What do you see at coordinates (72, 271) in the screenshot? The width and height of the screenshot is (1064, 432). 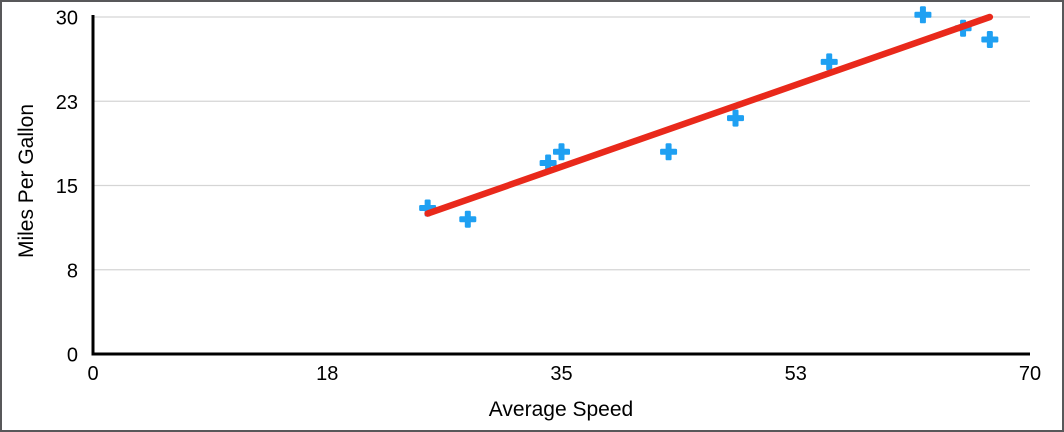 I see `y-tick-label: 8` at bounding box center [72, 271].